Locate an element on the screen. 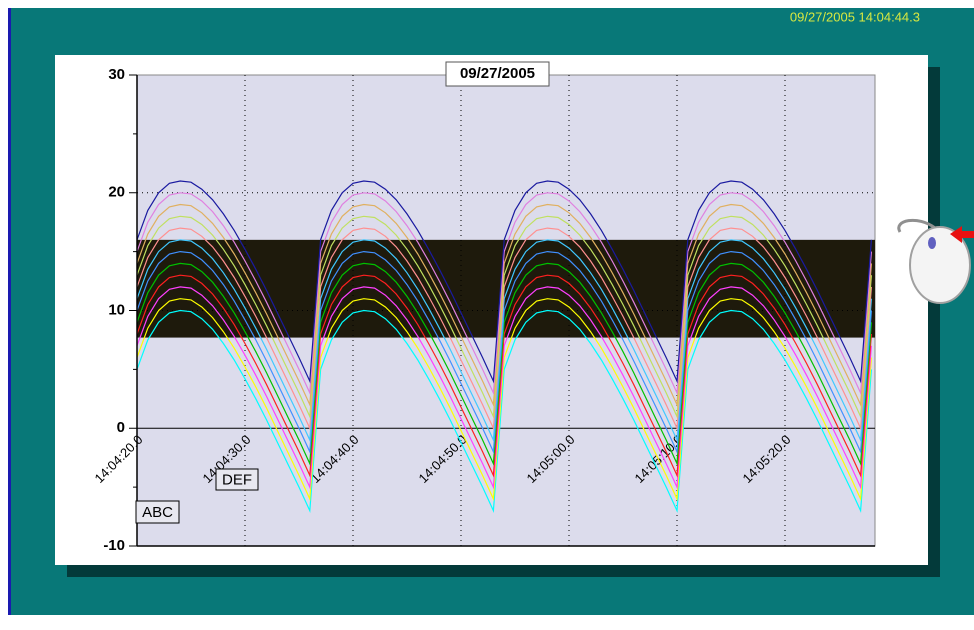 The height and width of the screenshot is (630, 974). annotation: DEF is located at coordinates (237, 479).